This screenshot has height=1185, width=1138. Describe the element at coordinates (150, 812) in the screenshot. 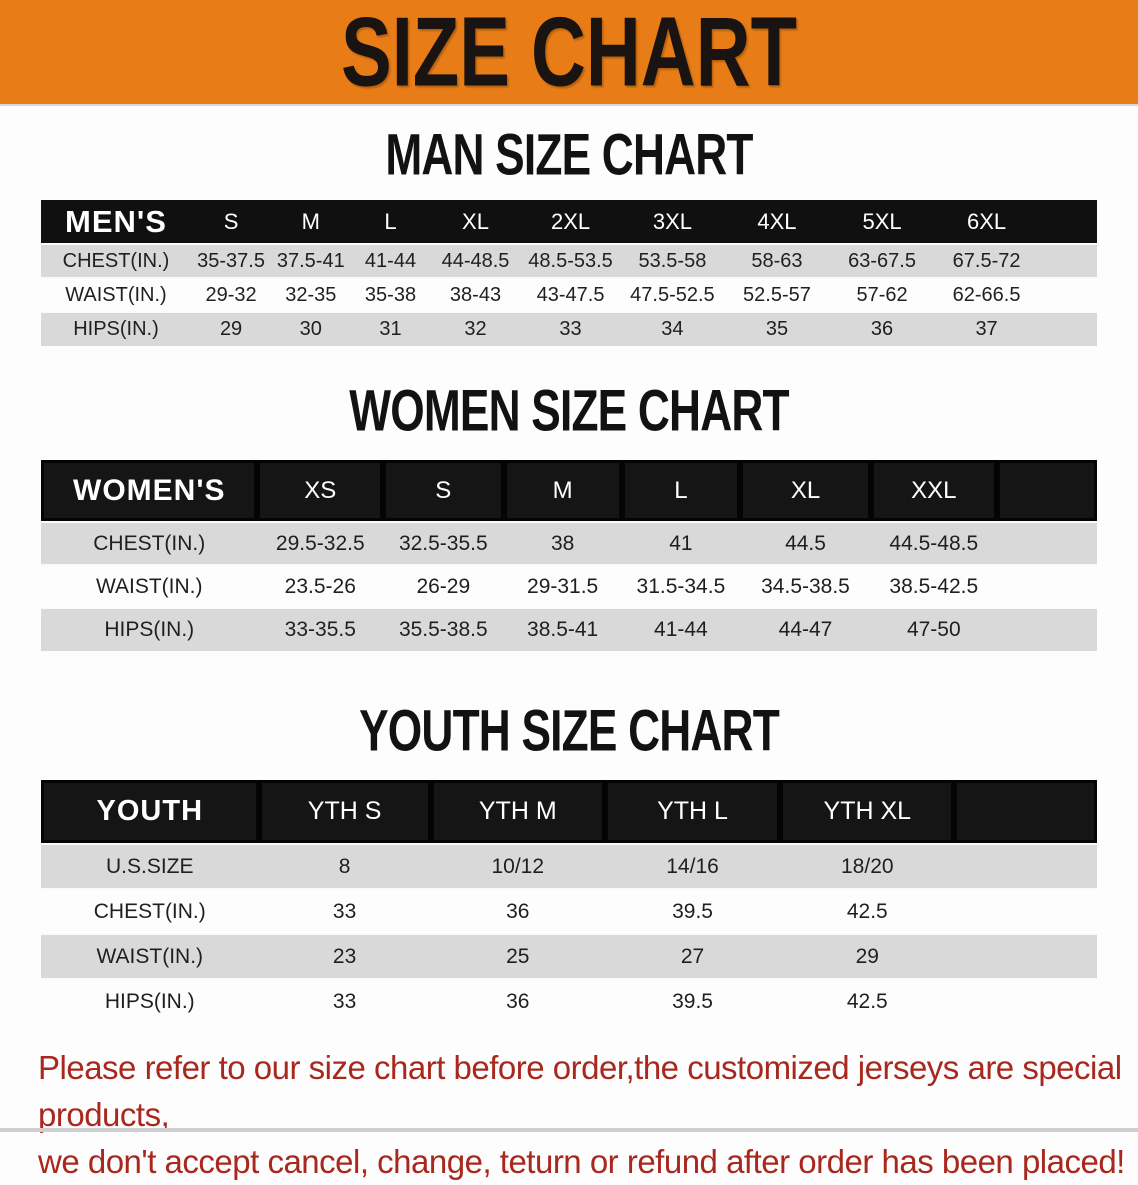

I see `table-header-label: YOUTH` at that location.